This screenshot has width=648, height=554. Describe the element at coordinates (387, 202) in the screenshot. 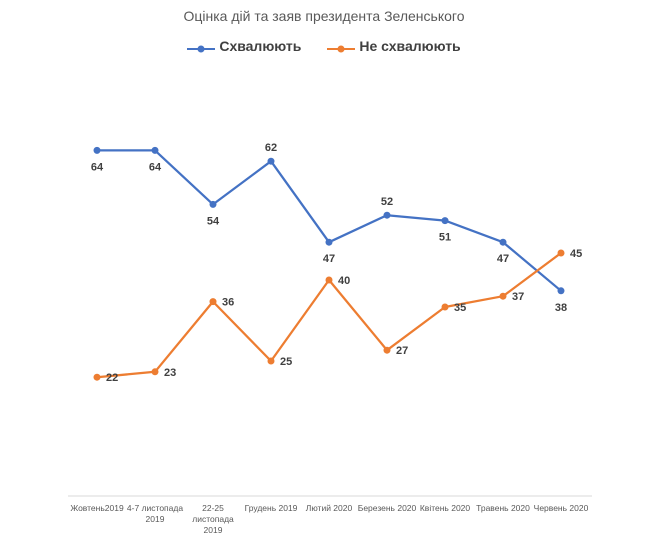

I see `data-label-approve: 52` at that location.